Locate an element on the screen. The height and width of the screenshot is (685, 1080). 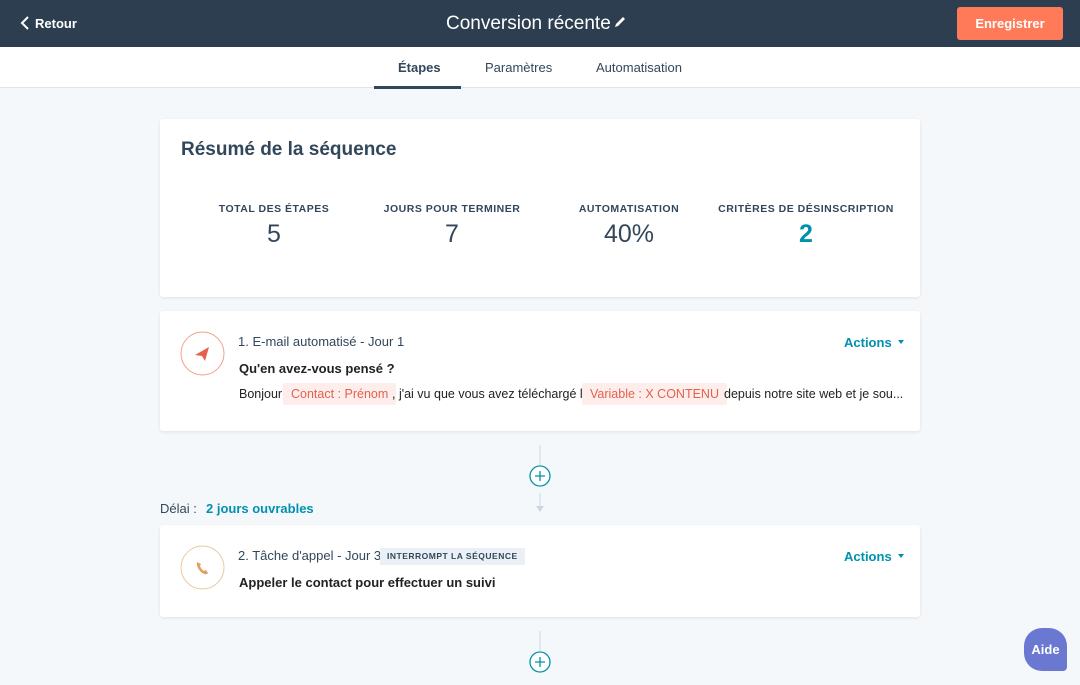
summary-title: Résumé de la séquence is located at coordinates (289, 149).